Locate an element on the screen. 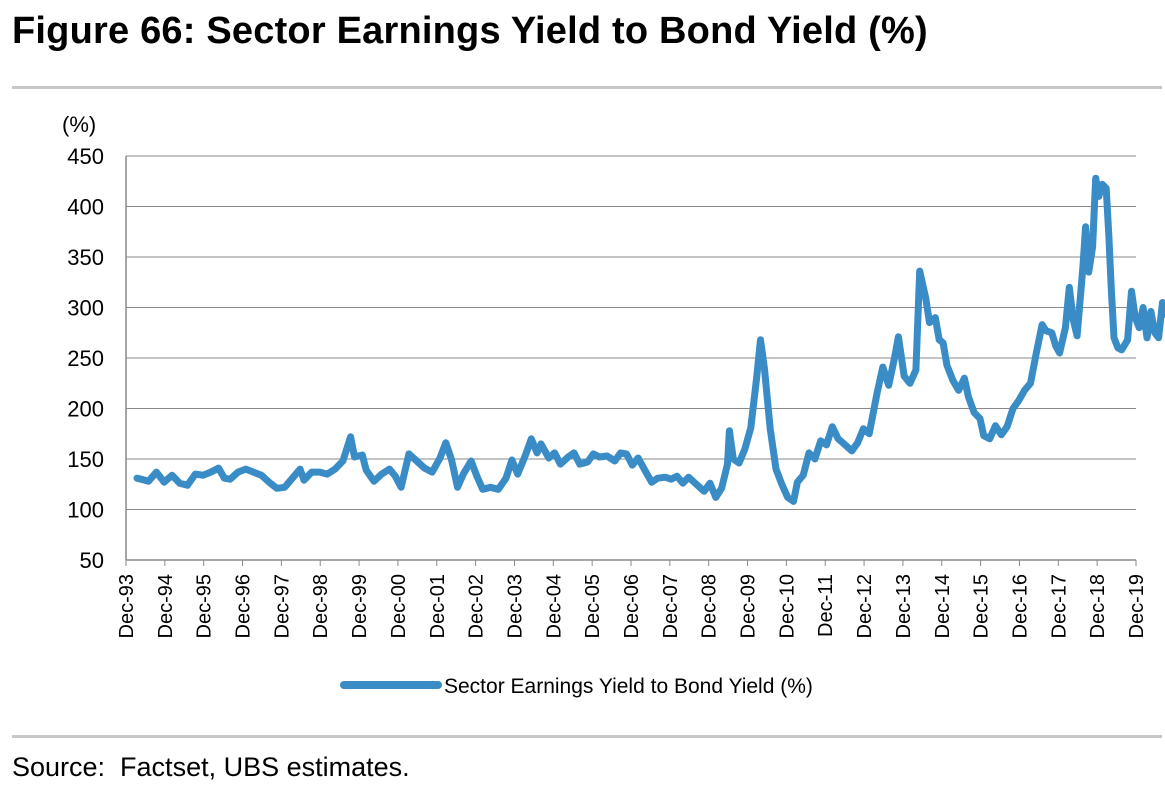 Image resolution: width=1165 pixels, height=793 pixels. x-tick-label: Dec-98 is located at coordinates (321, 606).